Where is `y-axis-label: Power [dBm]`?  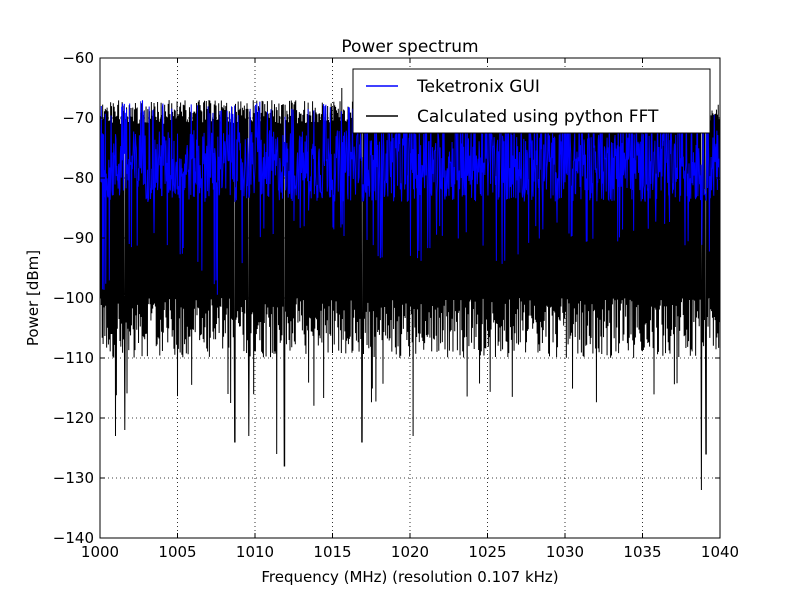
y-axis-label: Power [dBm] is located at coordinates (33, 298).